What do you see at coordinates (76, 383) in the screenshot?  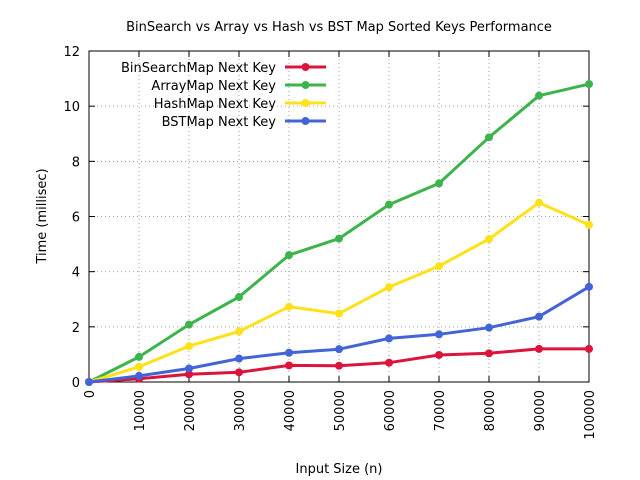 I see `y-tick-label: 0` at bounding box center [76, 383].